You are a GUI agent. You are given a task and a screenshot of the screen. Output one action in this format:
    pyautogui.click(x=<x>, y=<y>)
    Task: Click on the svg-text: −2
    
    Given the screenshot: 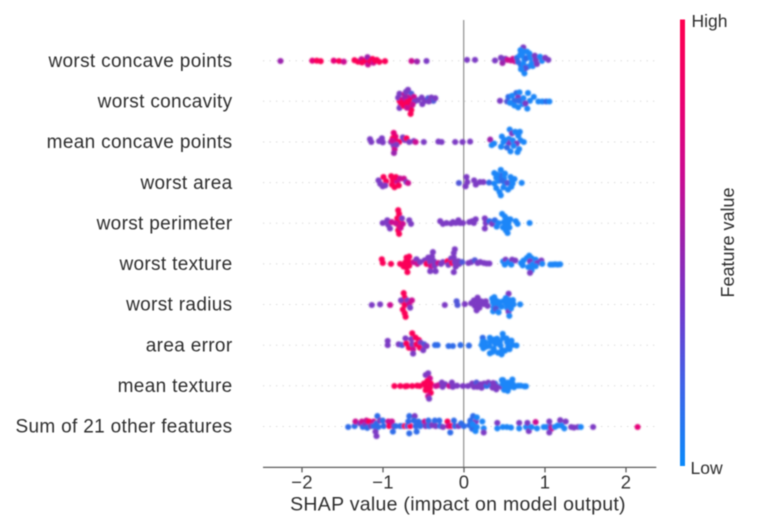 What is the action you would take?
    pyautogui.click(x=302, y=482)
    